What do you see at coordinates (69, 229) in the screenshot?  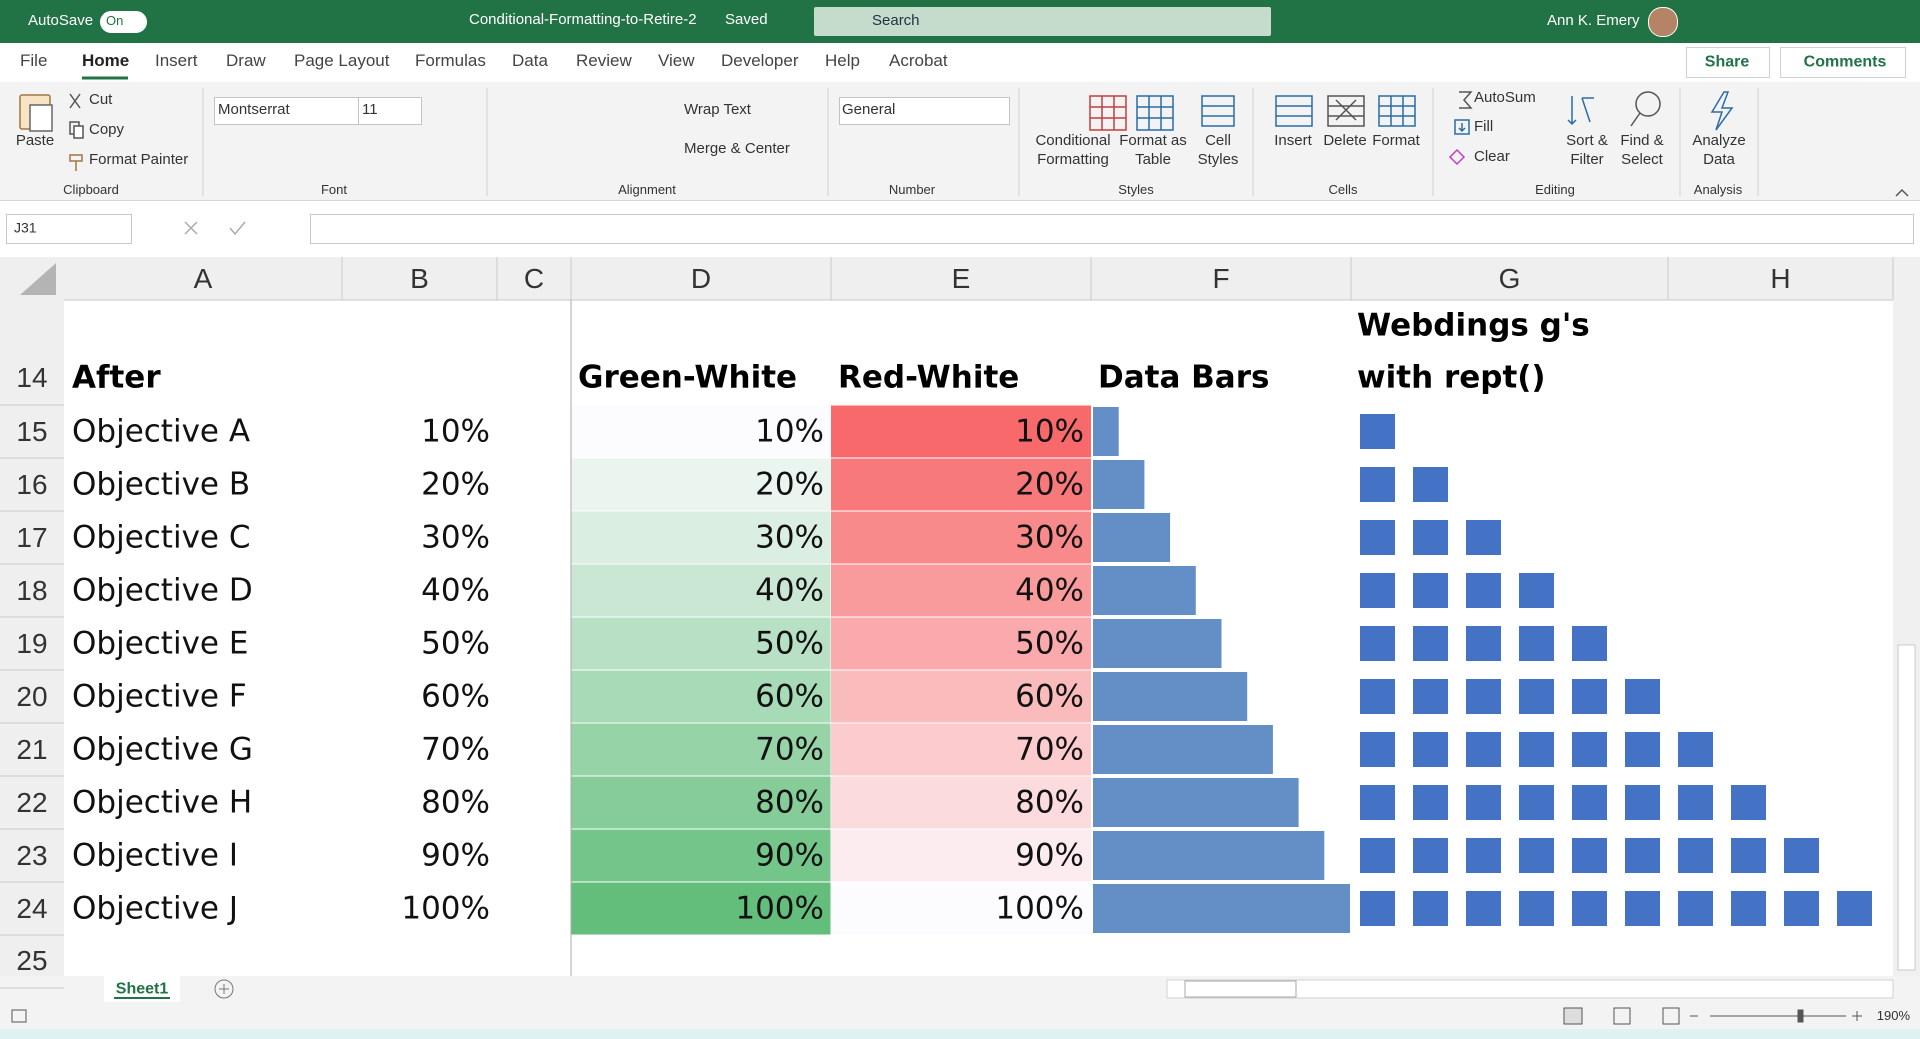 I see `name-box` at bounding box center [69, 229].